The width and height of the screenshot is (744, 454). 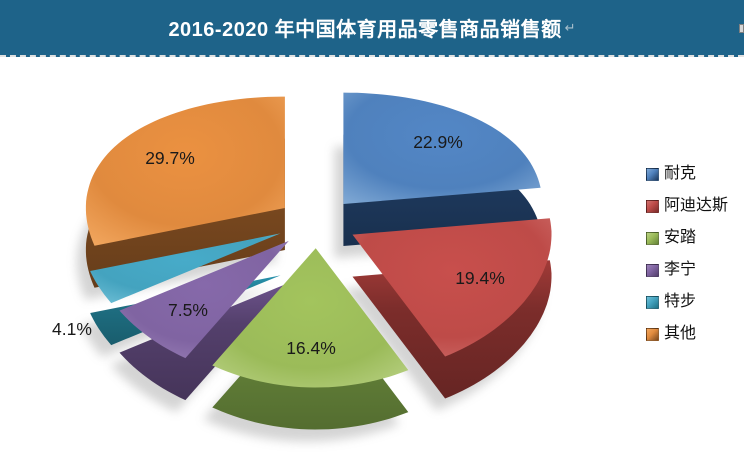 I want to click on legend-label: 特步, so click(x=680, y=301).